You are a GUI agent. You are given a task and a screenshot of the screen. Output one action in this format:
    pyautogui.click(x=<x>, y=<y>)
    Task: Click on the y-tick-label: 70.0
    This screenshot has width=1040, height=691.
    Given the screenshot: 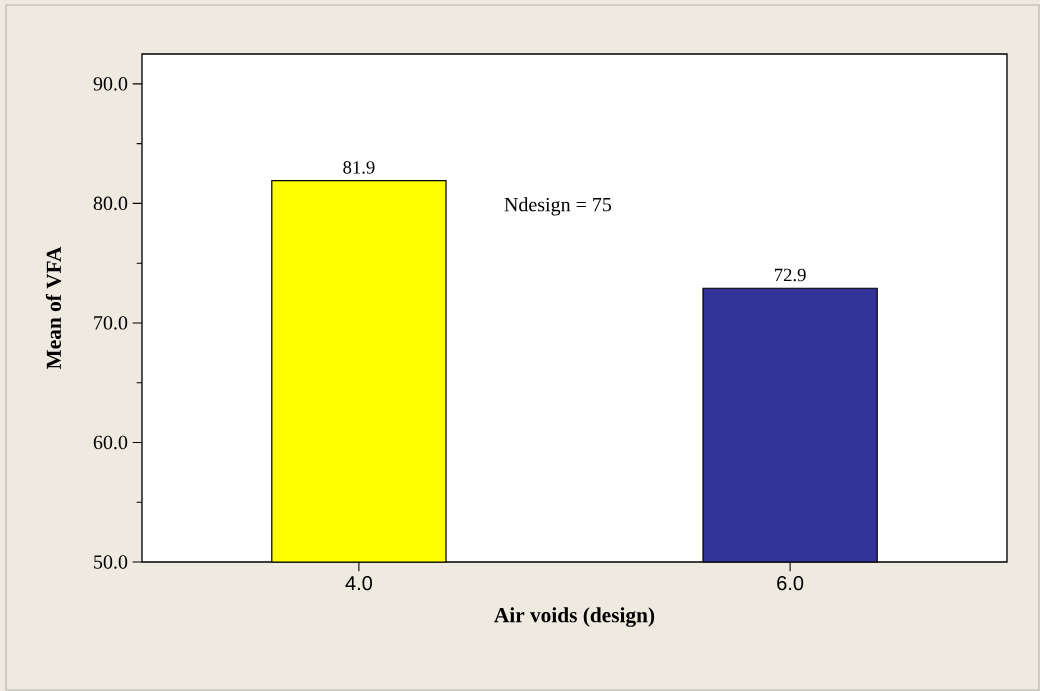 What is the action you would take?
    pyautogui.click(x=111, y=323)
    